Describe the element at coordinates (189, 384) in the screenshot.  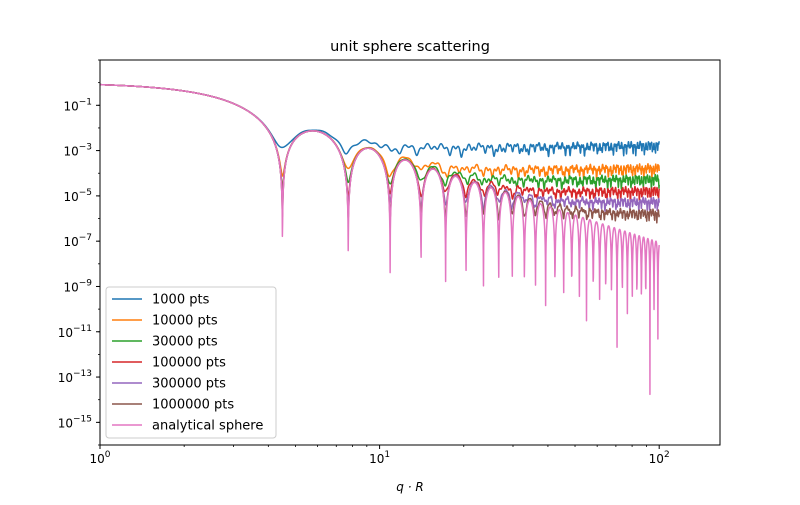
I see `legend-label: 300000 pts` at that location.